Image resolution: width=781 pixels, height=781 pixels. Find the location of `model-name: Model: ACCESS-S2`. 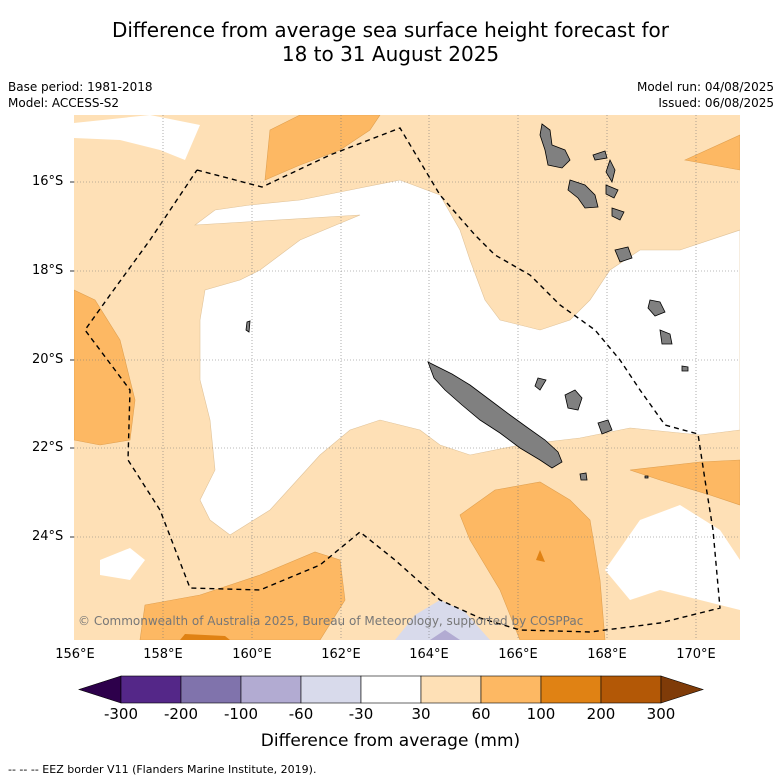

model-name: Model: ACCESS-S2 is located at coordinates (64, 103).